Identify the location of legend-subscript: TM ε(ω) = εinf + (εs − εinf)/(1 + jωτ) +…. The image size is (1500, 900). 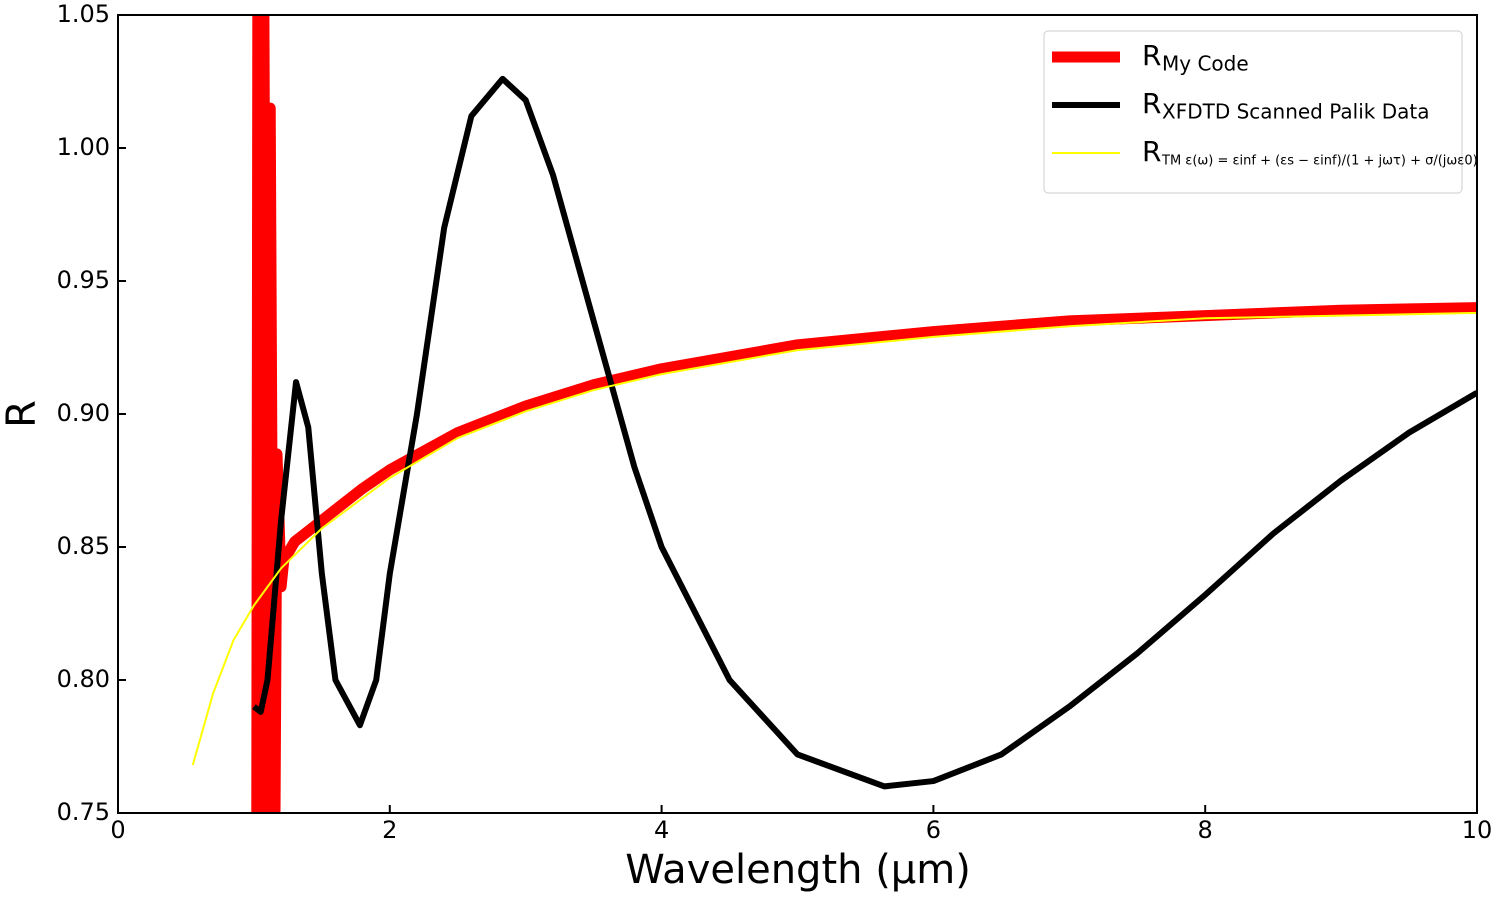
(1319, 161).